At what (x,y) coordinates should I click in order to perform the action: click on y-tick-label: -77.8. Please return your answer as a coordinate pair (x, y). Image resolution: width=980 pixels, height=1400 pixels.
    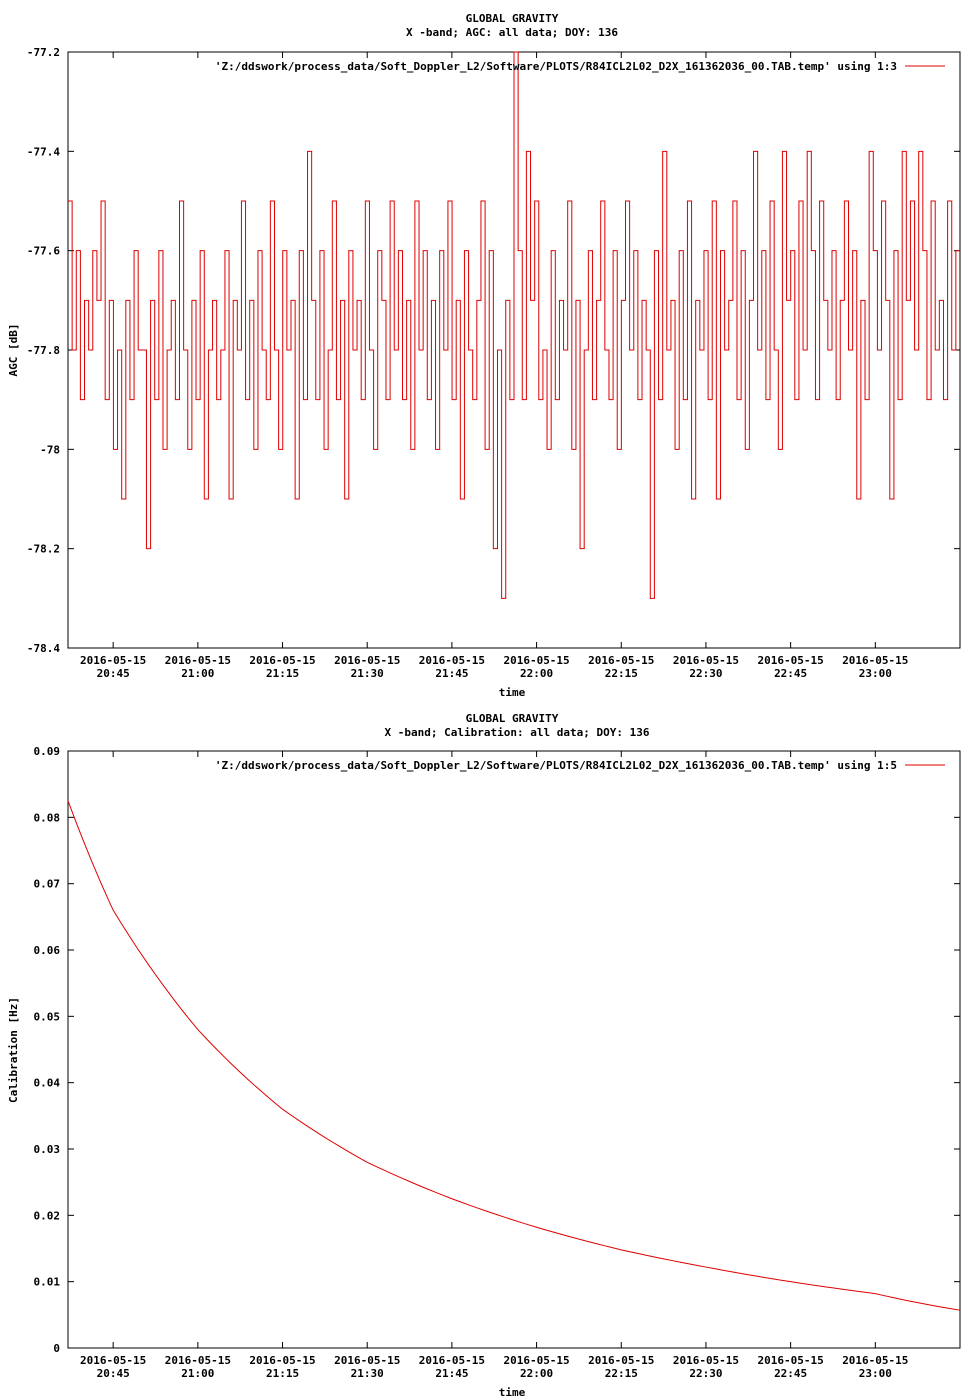
    Looking at the image, I should click on (43, 350).